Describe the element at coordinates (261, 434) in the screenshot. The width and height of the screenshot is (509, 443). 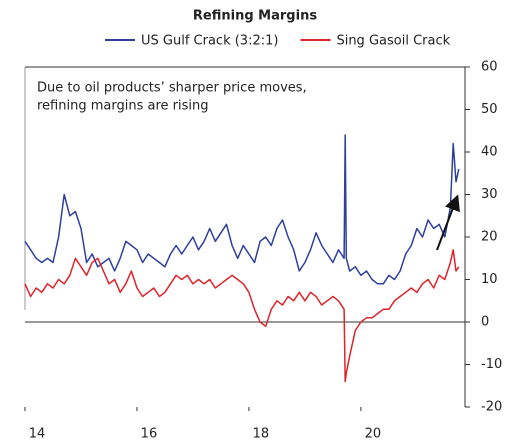
I see `x-tick-label: 18` at that location.